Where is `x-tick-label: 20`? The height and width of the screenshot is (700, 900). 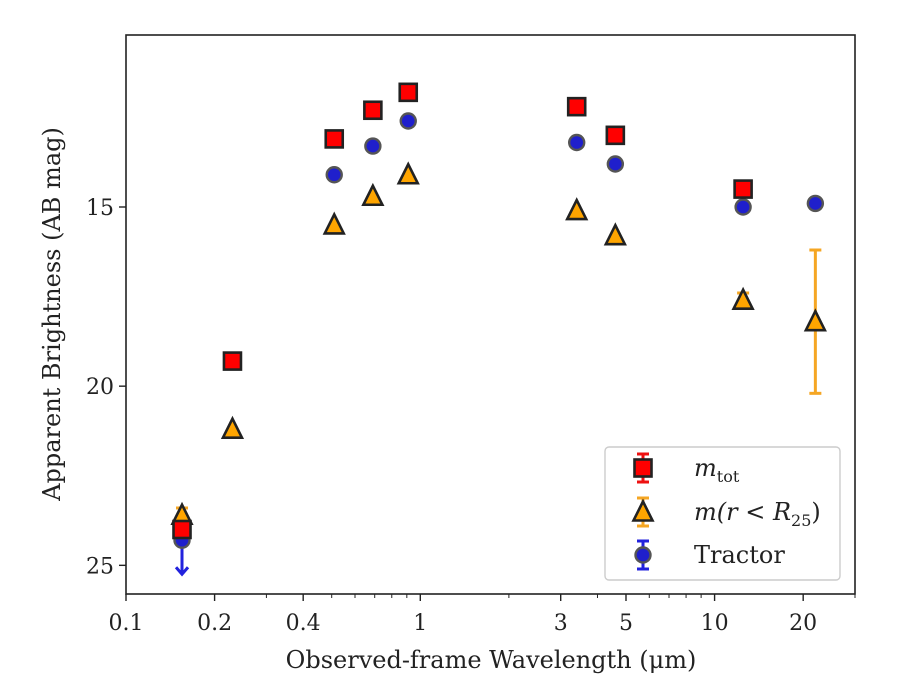 x-tick-label: 20 is located at coordinates (803, 623).